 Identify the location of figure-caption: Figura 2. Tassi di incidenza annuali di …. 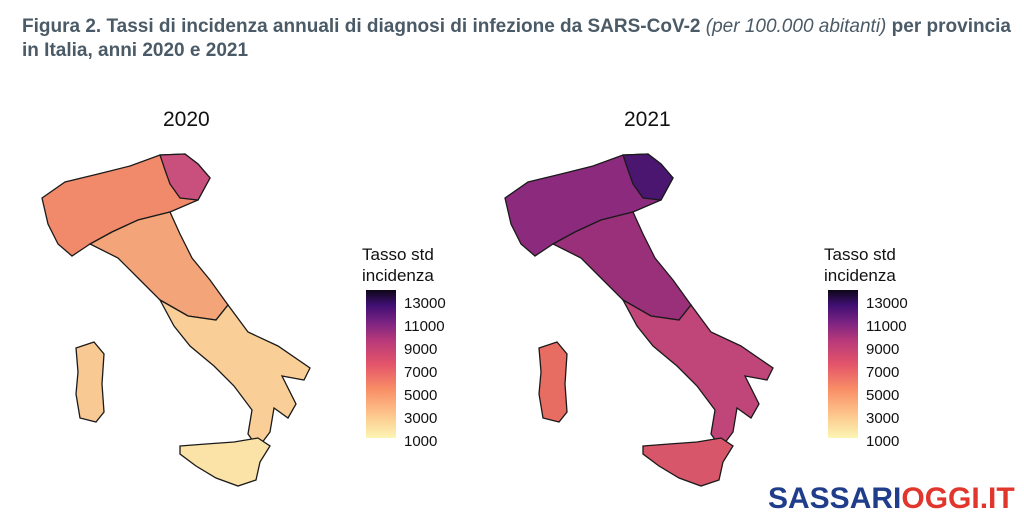
(517, 39).